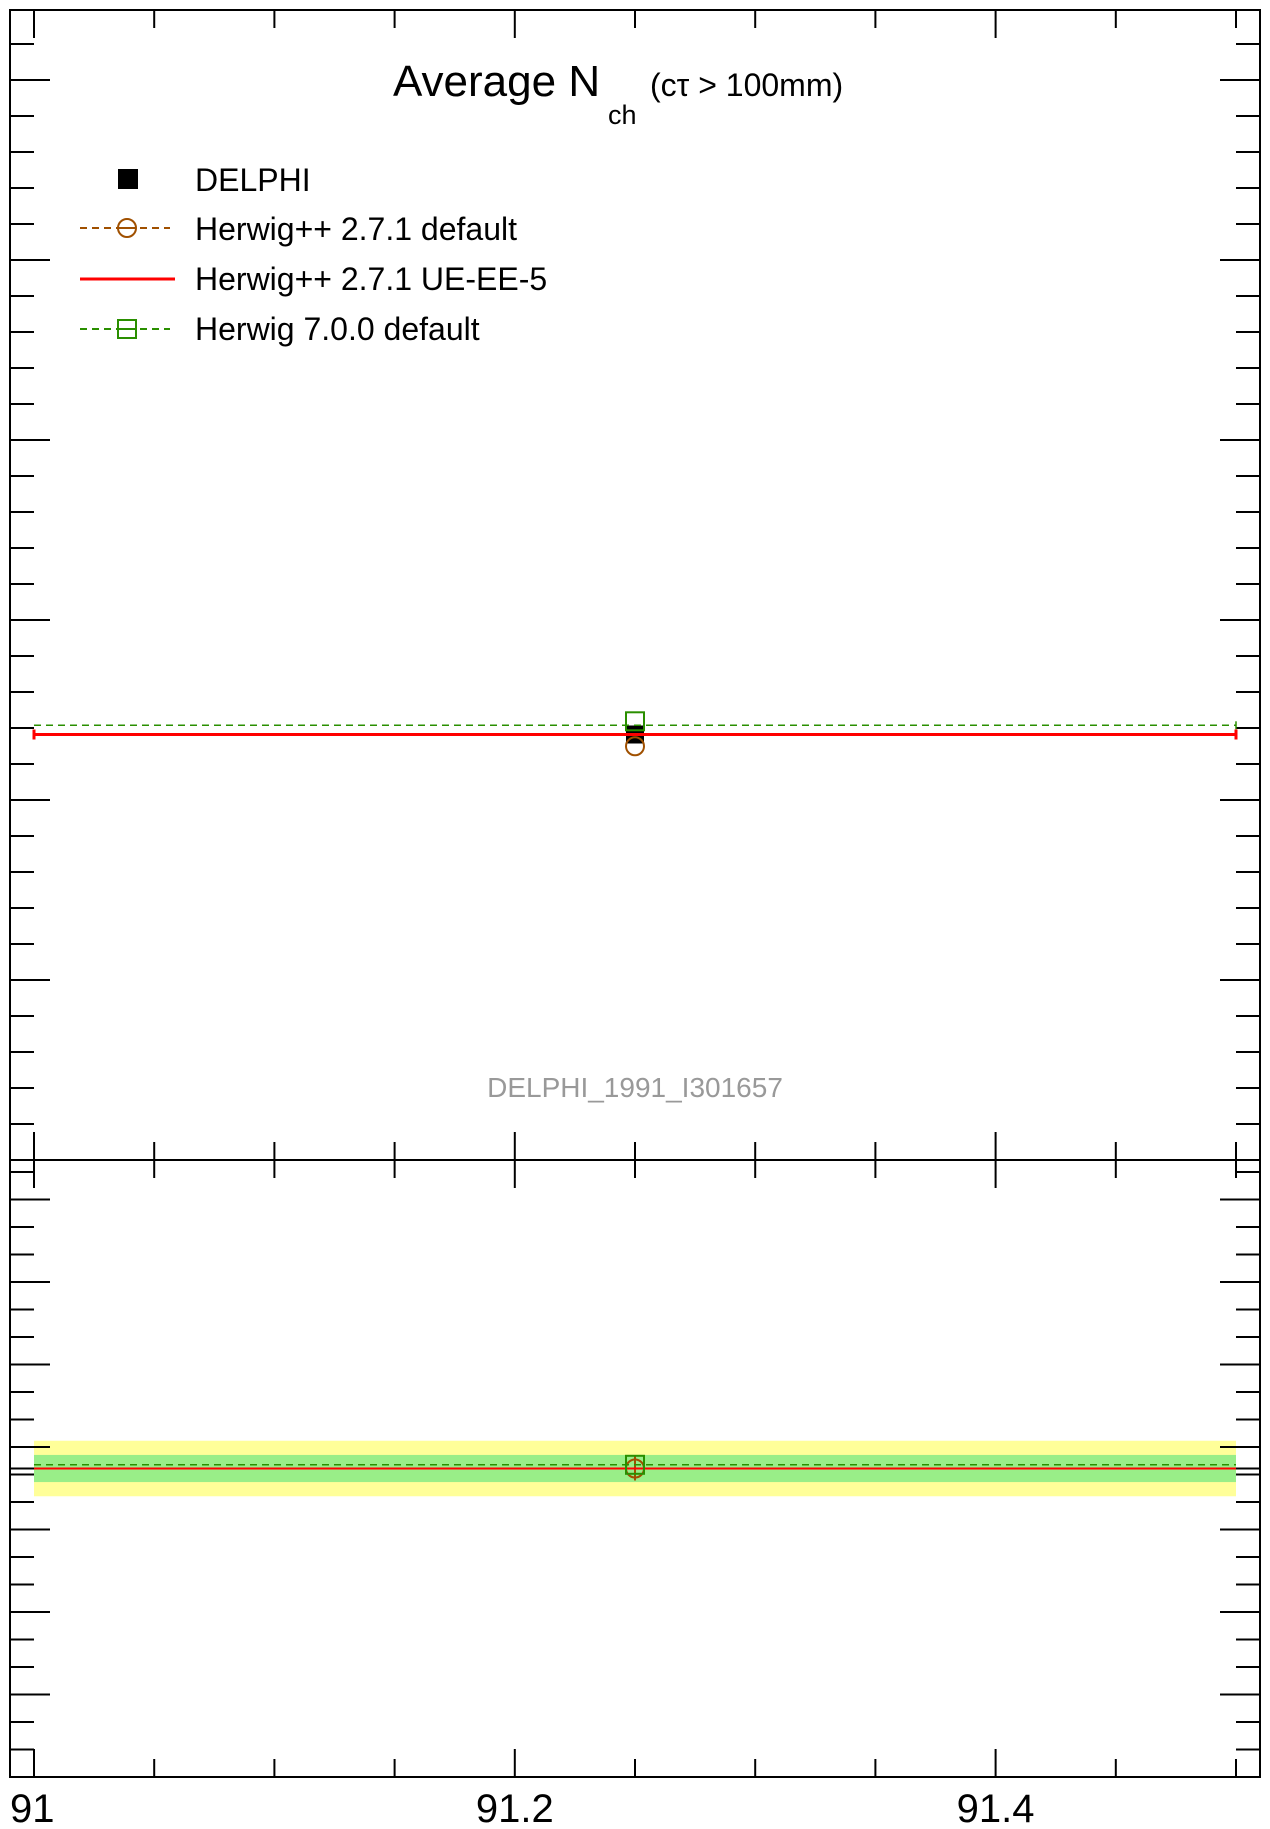  What do you see at coordinates (635, 1087) in the screenshot?
I see `analysis-watermark: DELPHI_1991_I301657` at bounding box center [635, 1087].